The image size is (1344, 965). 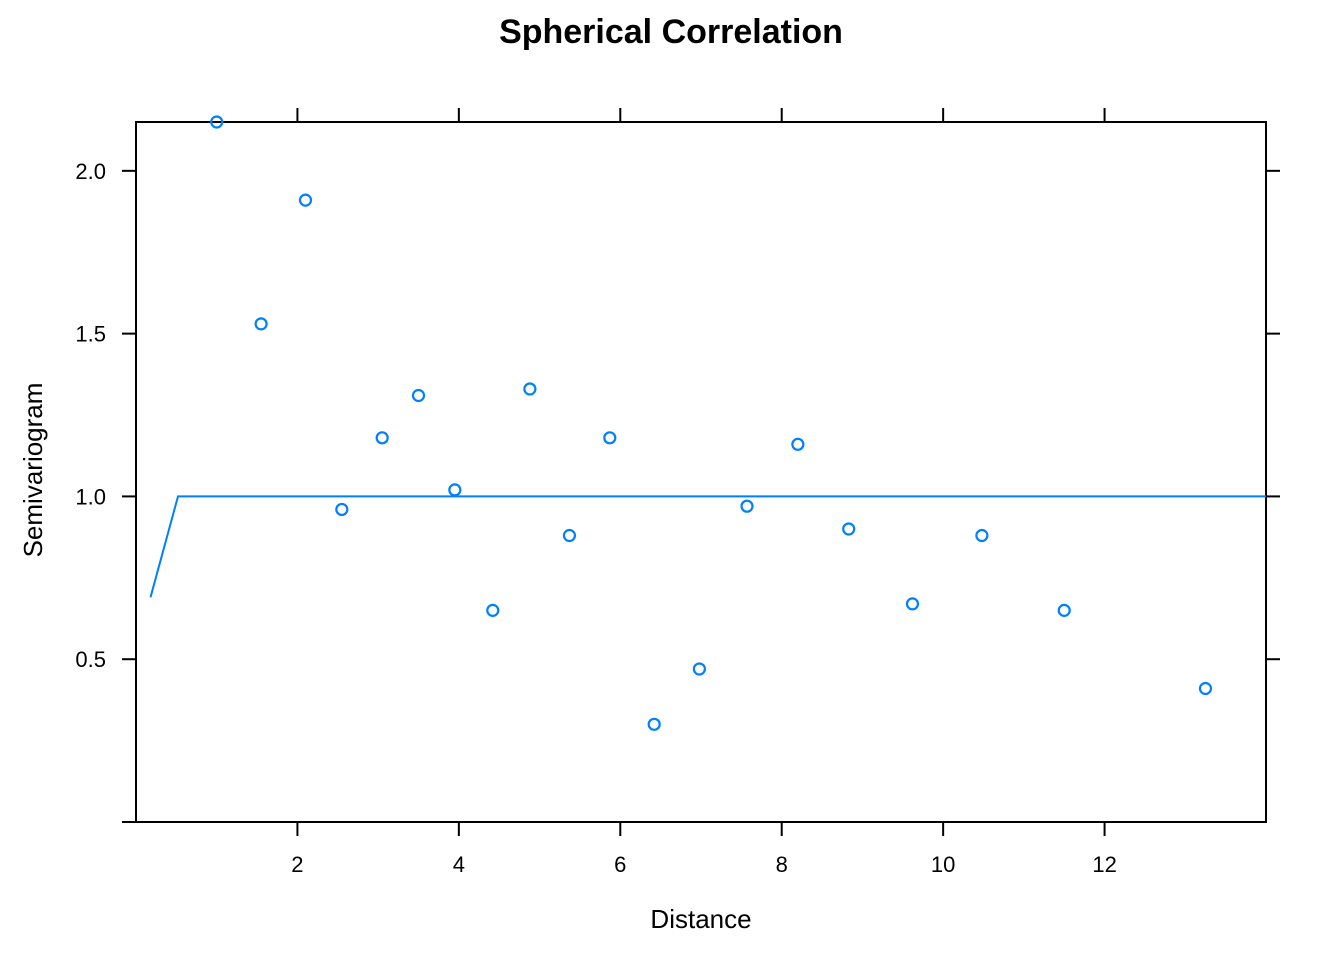 I want to click on fitted-line, so click(x=707, y=546).